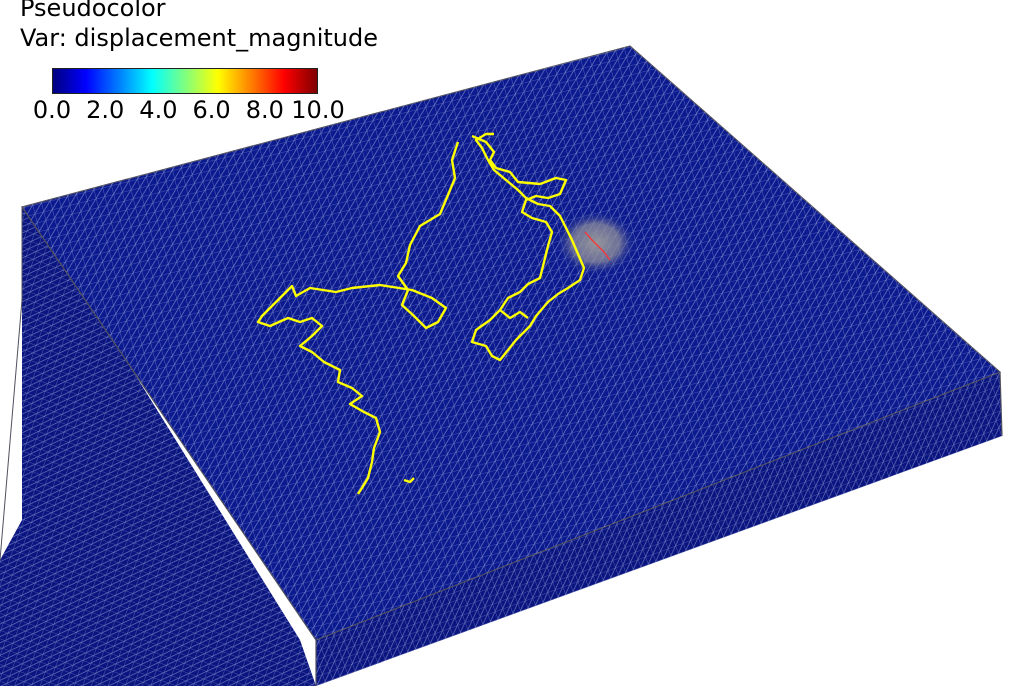 This screenshot has height=686, width=1024. Describe the element at coordinates (199, 38) in the screenshot. I see `legend-variable: Var: displacement_magnitude` at that location.